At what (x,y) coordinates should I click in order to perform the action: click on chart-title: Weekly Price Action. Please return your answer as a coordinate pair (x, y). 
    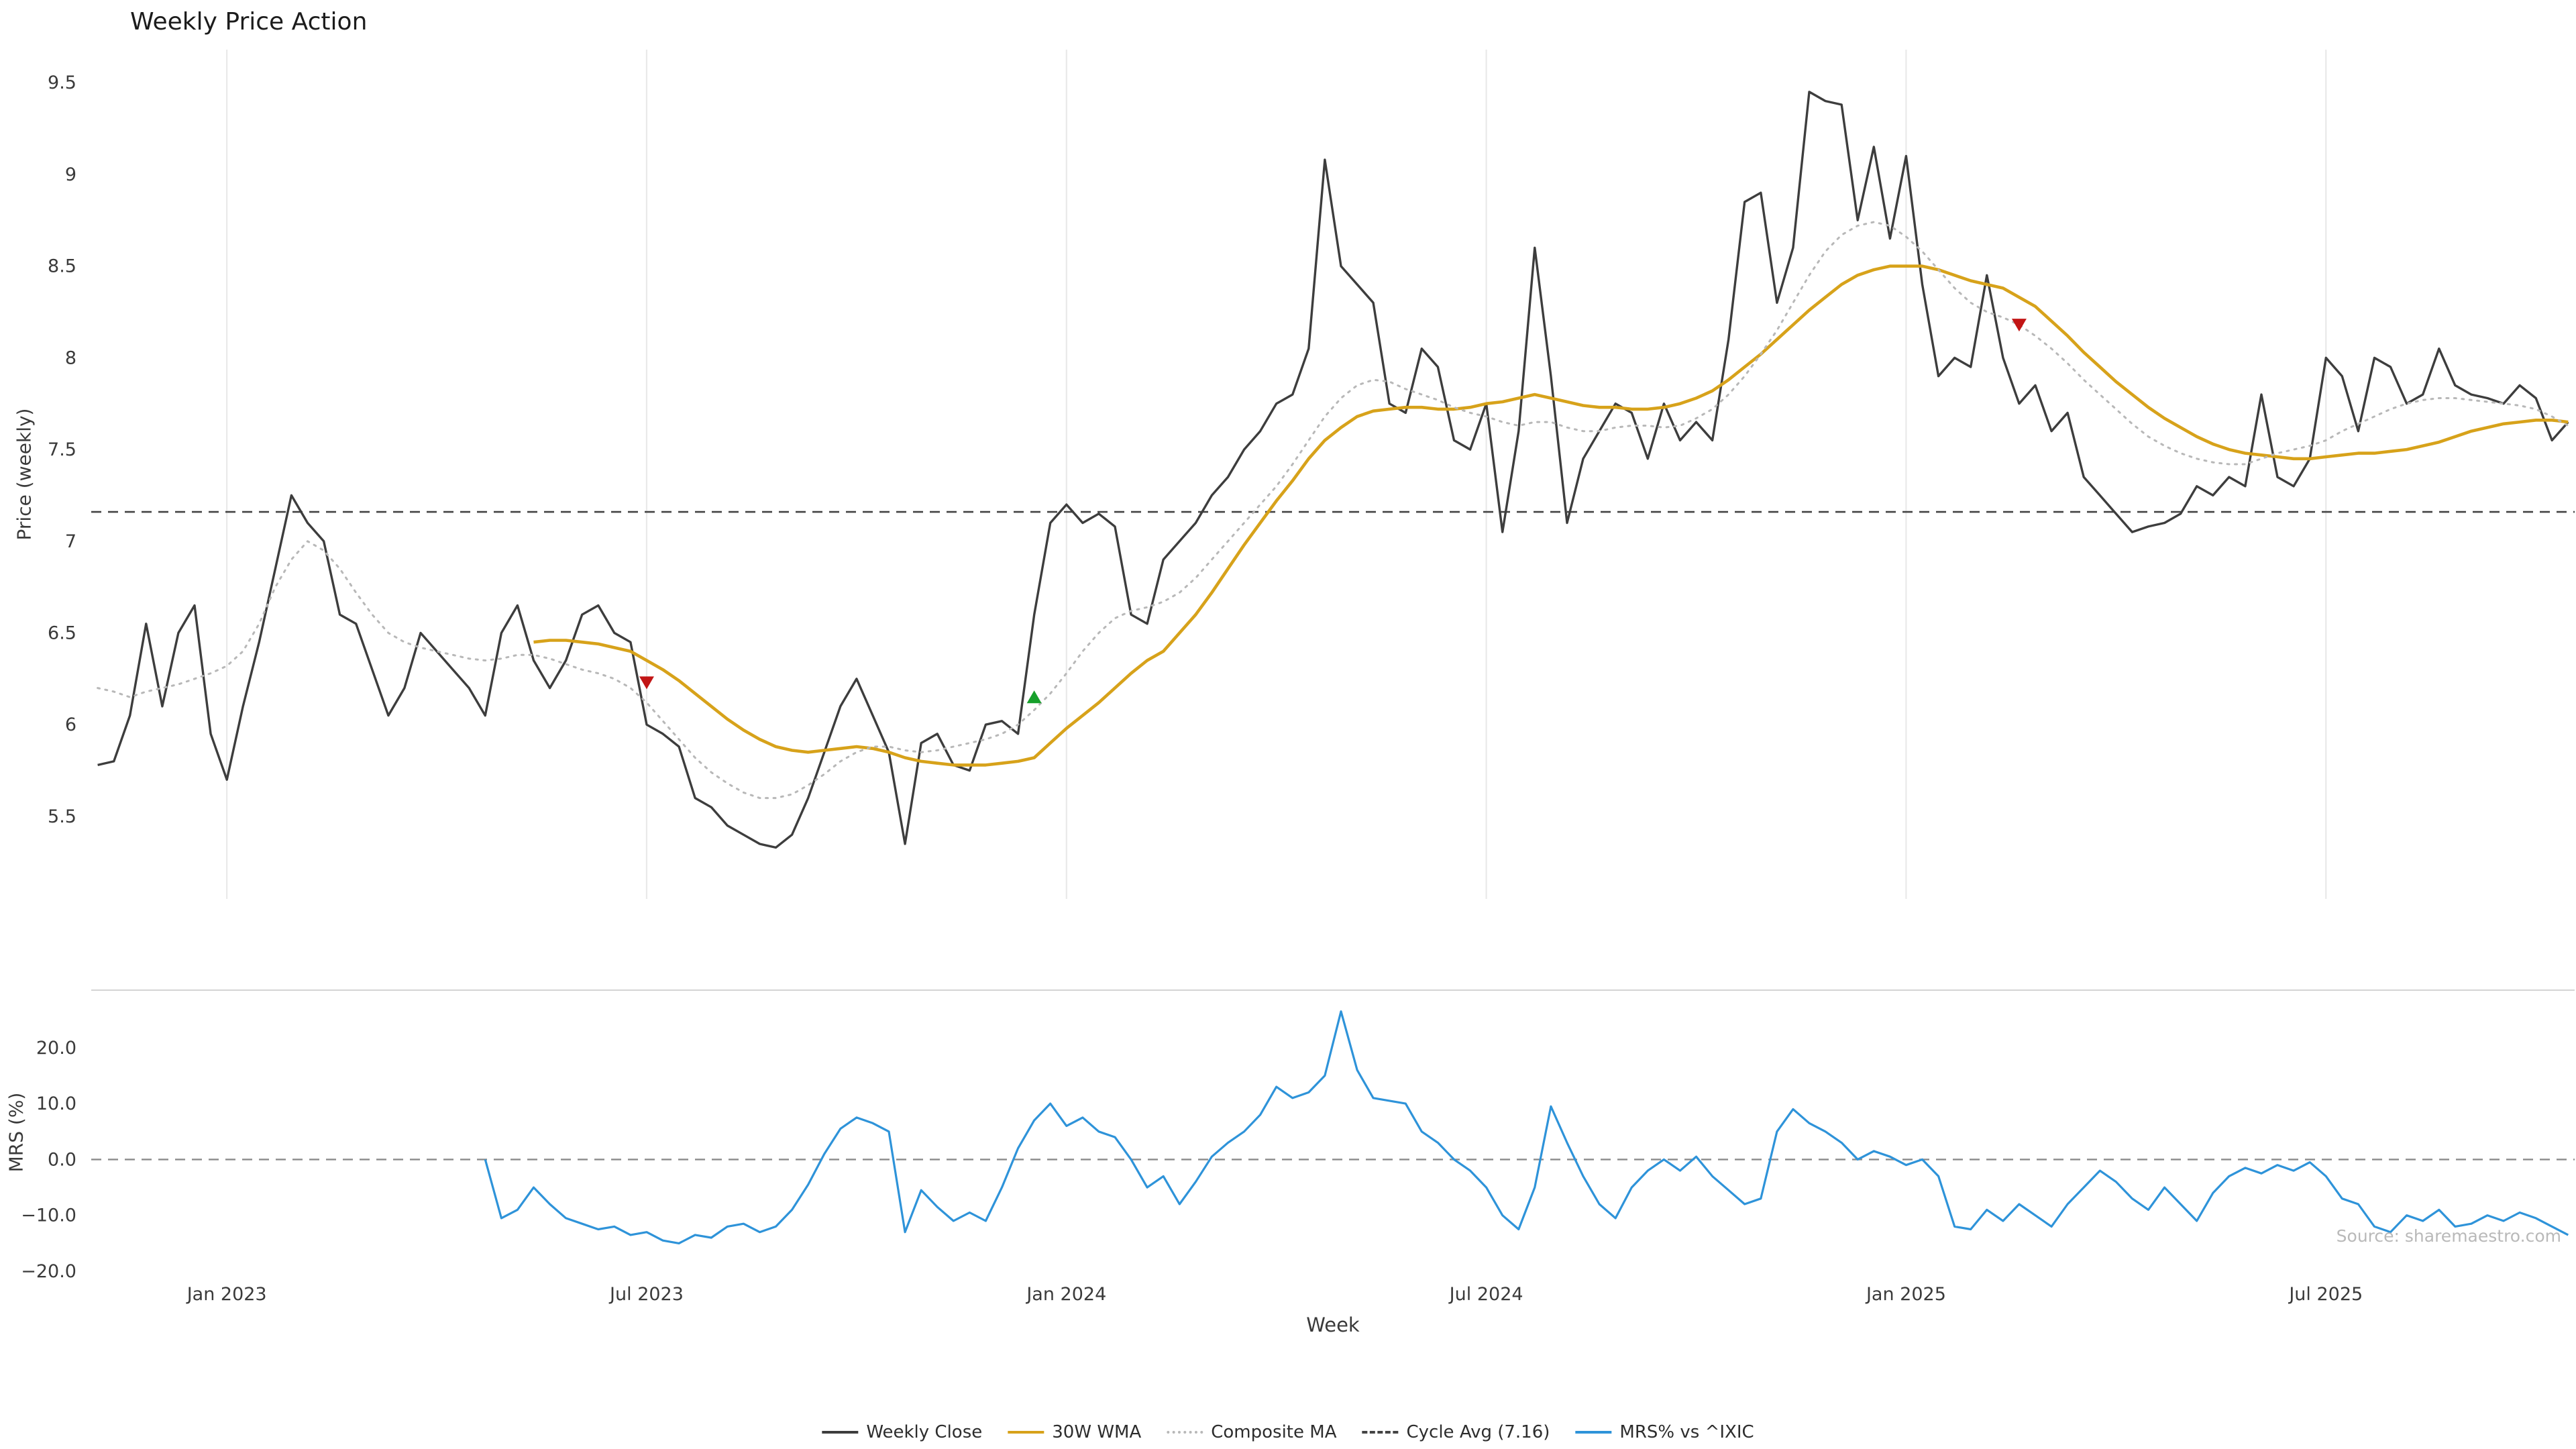
    Looking at the image, I should click on (249, 22).